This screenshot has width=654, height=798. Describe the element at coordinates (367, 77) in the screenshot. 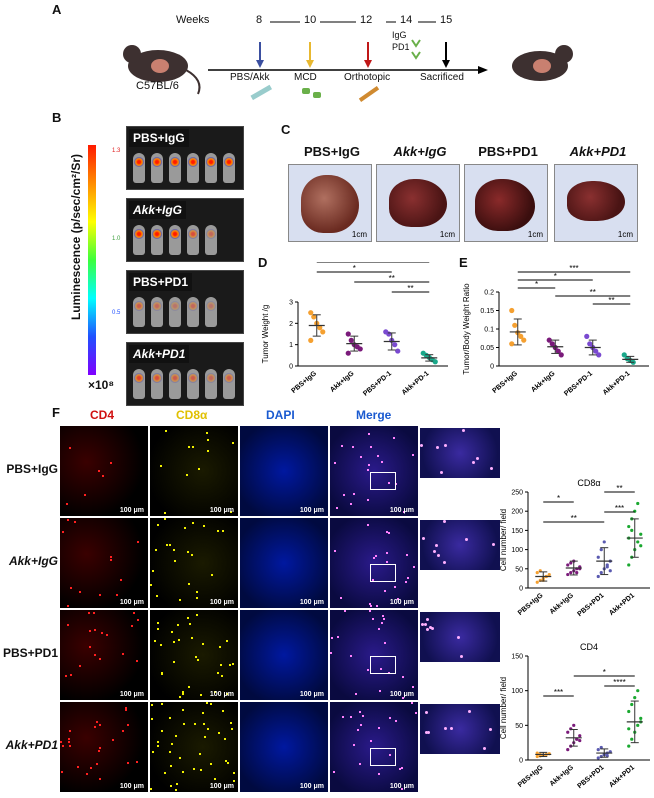

I see `event-orthotopic: Orthotopic` at that location.